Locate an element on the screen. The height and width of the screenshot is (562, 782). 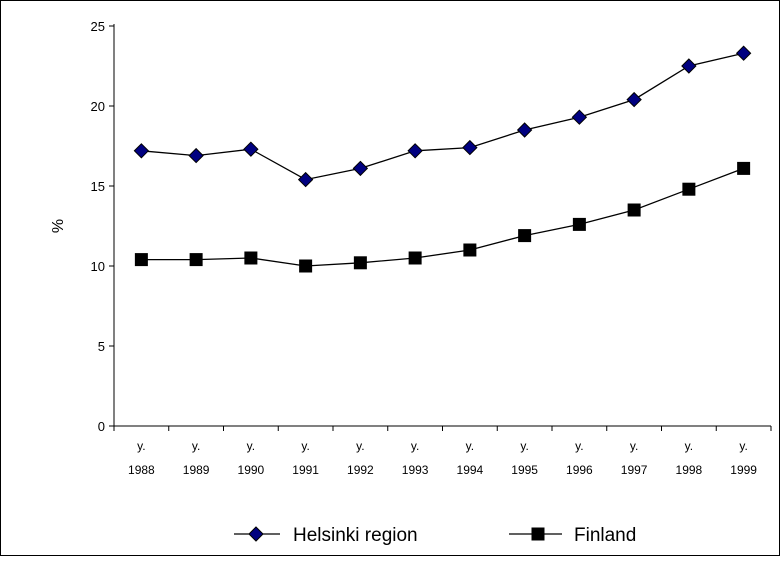
legend-marker-helsinki-region is located at coordinates (256, 534).